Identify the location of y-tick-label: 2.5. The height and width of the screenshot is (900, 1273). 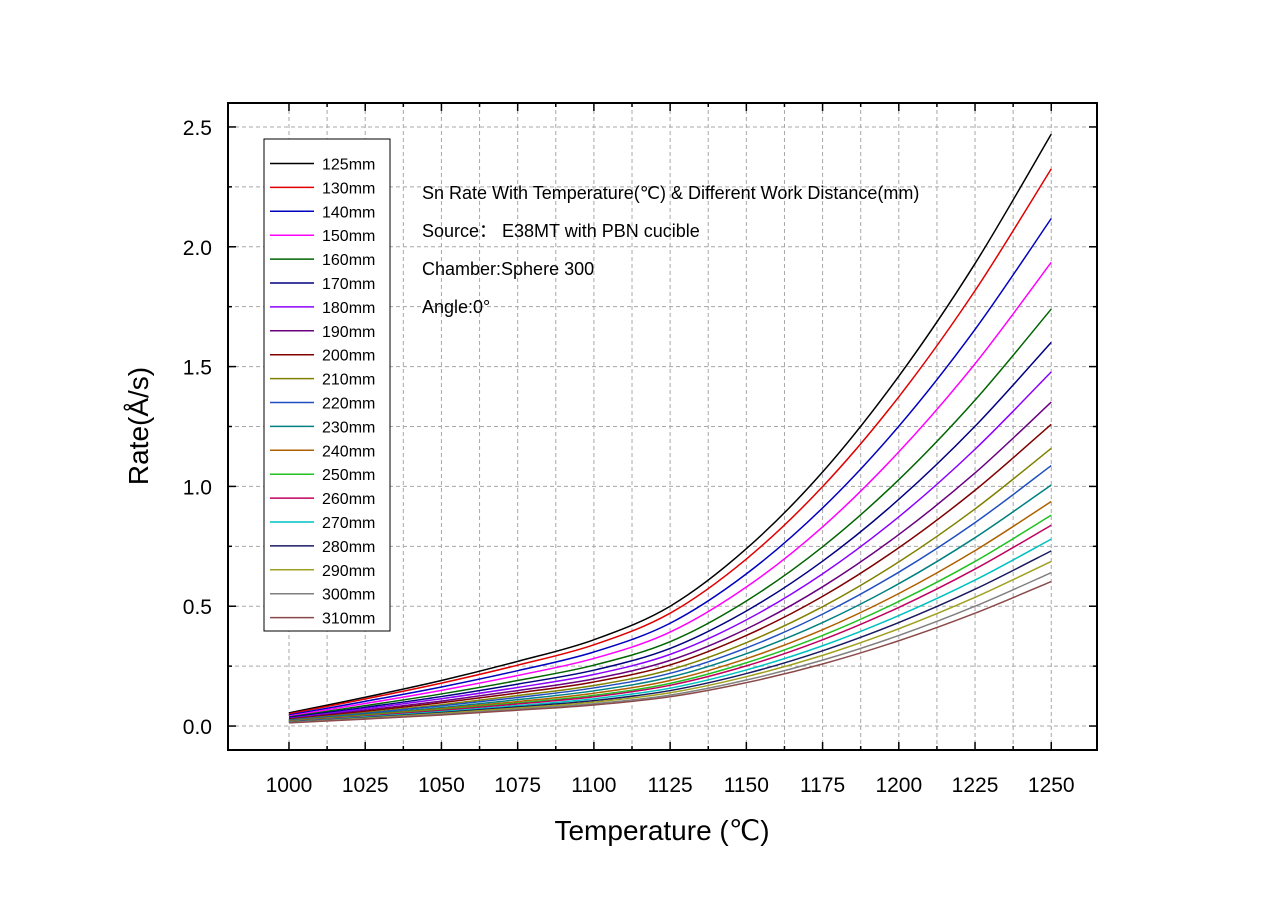
(197, 128).